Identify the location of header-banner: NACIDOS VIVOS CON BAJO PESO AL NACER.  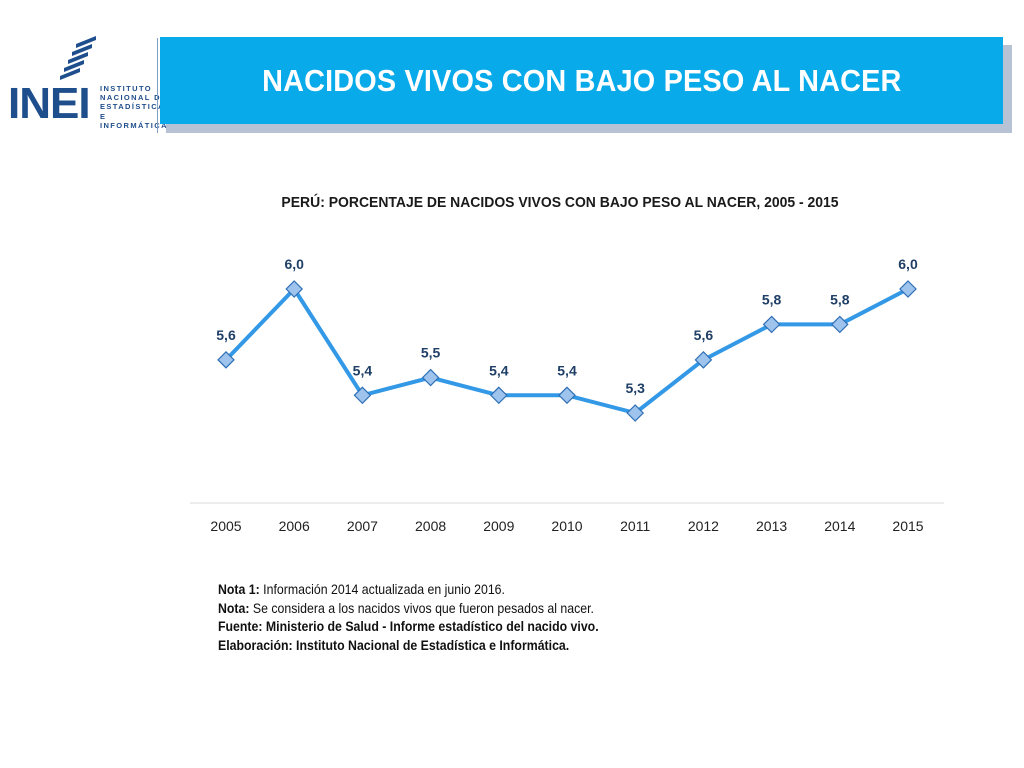
(581, 80).